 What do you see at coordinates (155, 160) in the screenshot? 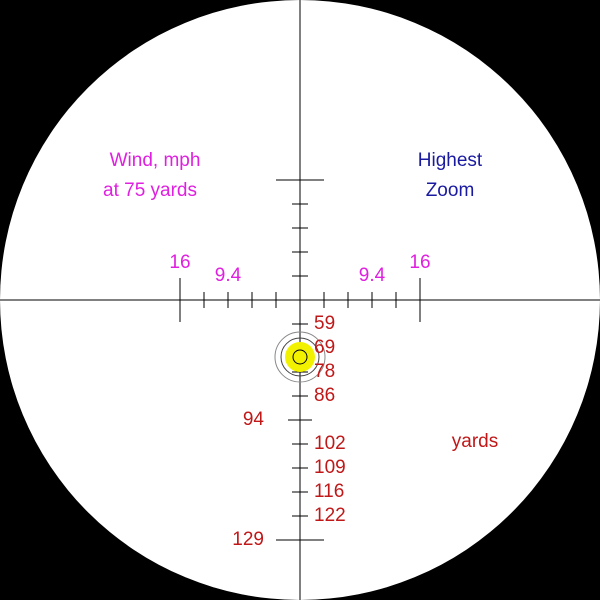
I see `wind-label: Wind, mph` at bounding box center [155, 160].